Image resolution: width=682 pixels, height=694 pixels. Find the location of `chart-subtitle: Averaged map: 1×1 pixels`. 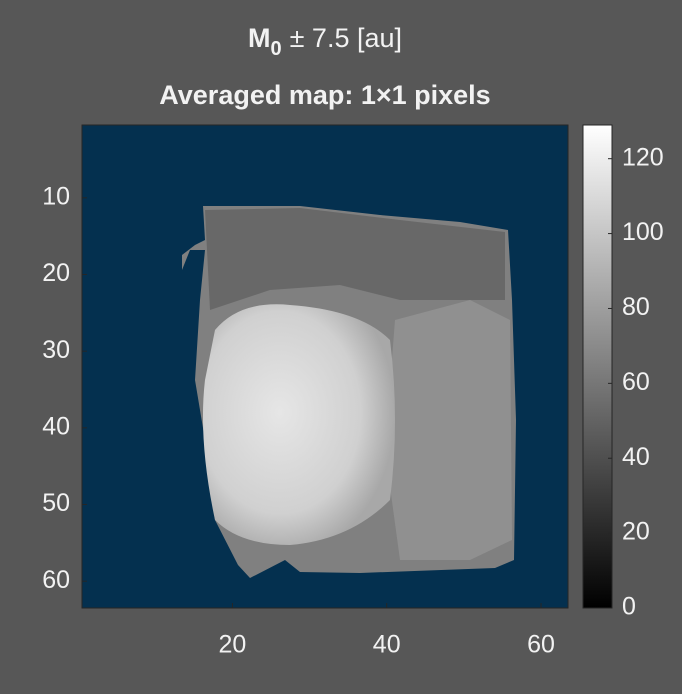

chart-subtitle: Averaged map: 1×1 pixels is located at coordinates (324, 95).